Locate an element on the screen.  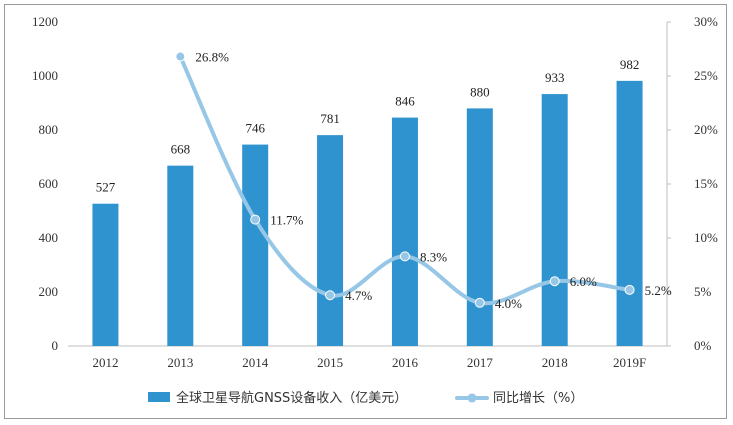
left-y-tick-label: 1000 is located at coordinates (45, 75).